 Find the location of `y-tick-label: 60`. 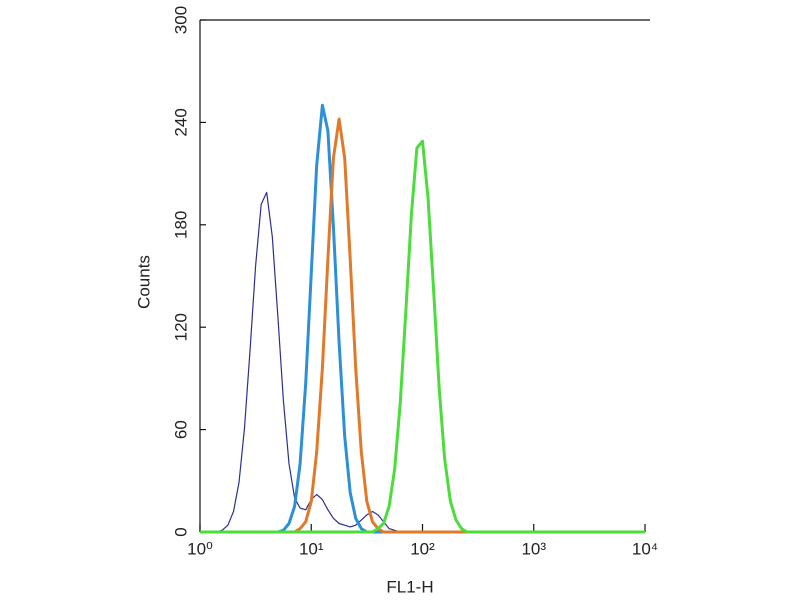

y-tick-label: 60 is located at coordinates (180, 429).